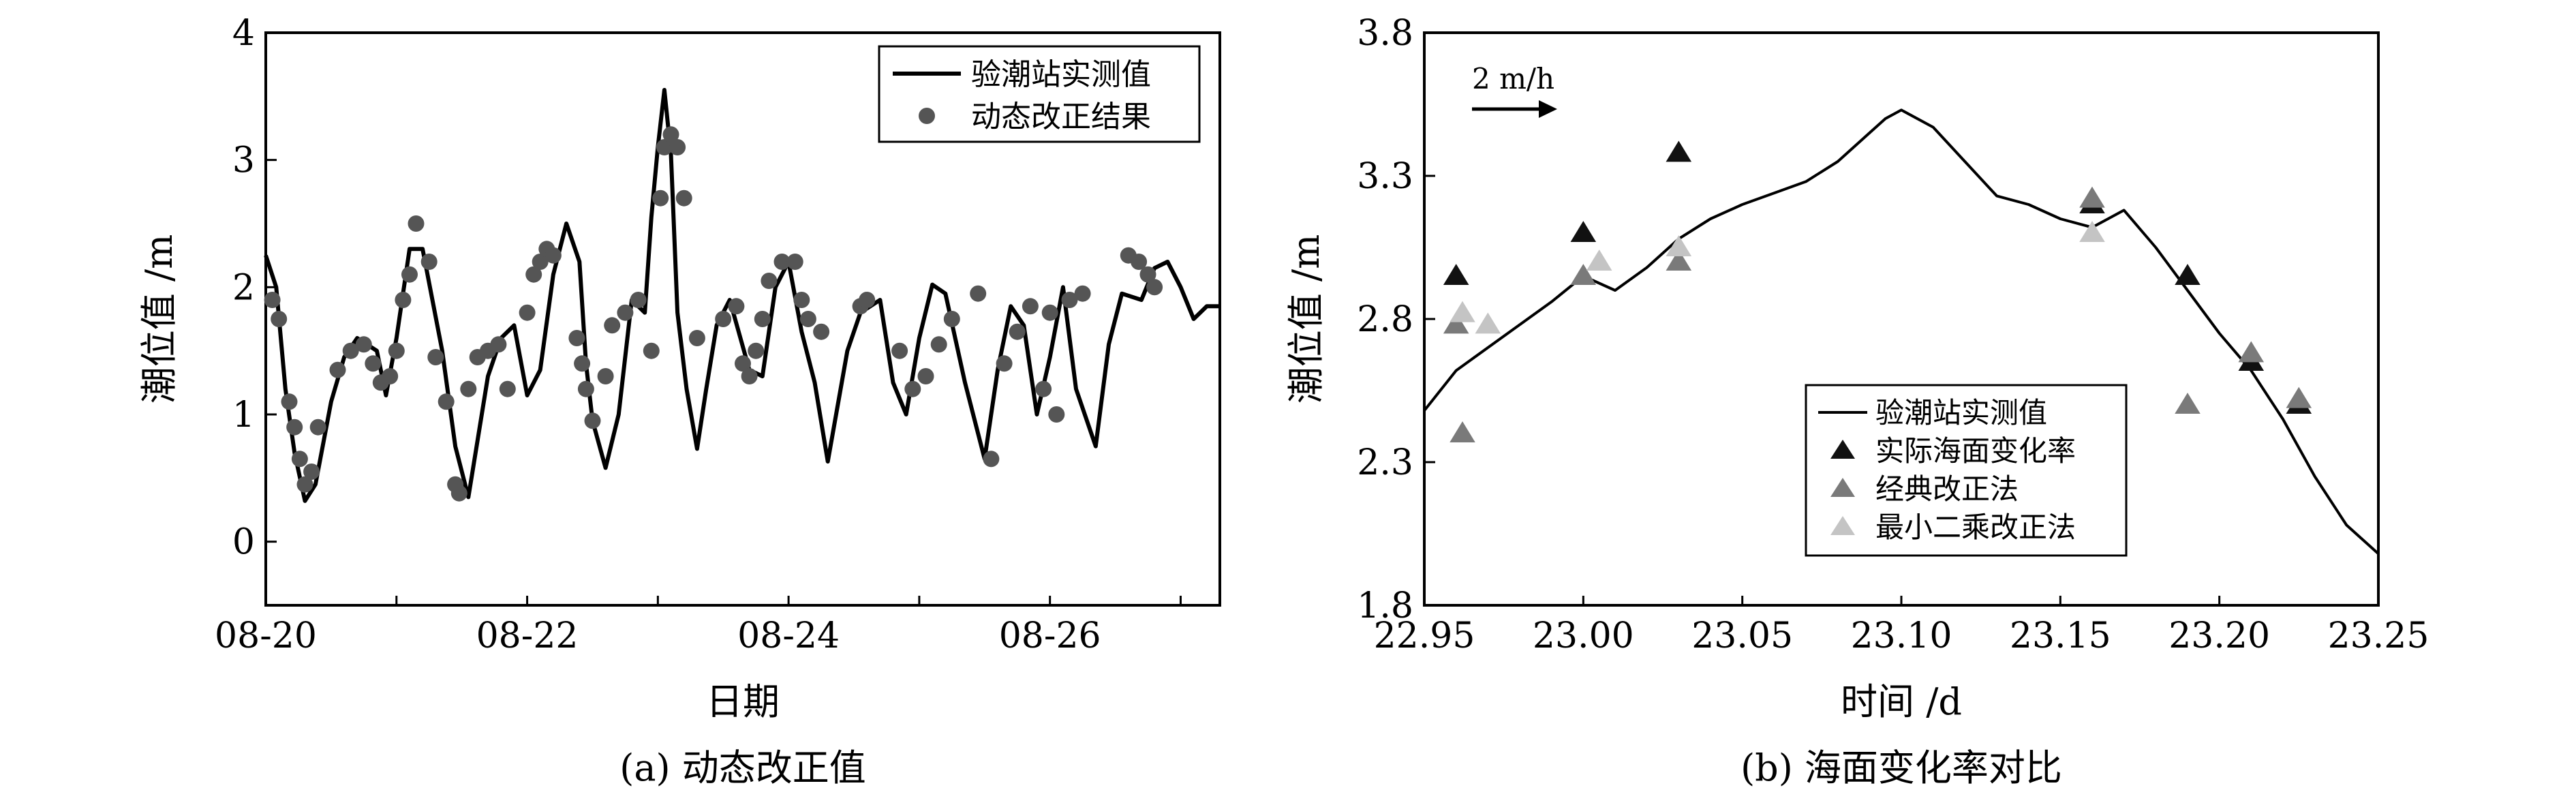 Image resolution: width=2576 pixels, height=805 pixels. What do you see at coordinates (1901, 636) in the screenshot?
I see `panel-b-x-tick-label: 23.10` at bounding box center [1901, 636].